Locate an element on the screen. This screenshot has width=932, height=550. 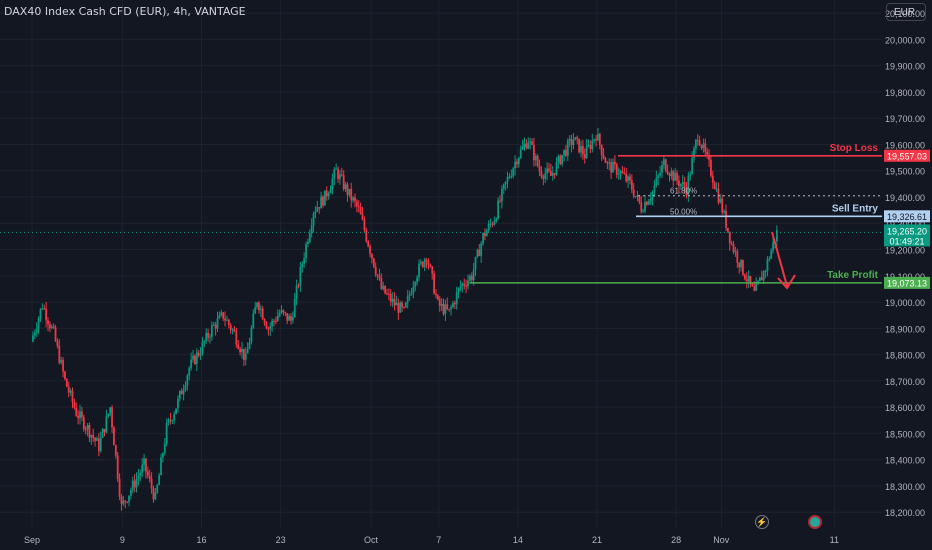
x-tick-label: 28 is located at coordinates (676, 540).